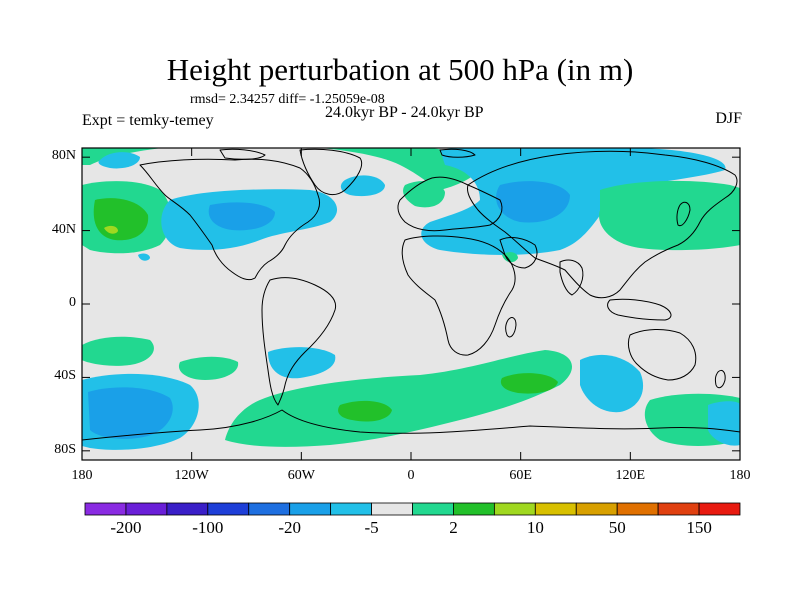 The image size is (800, 600). What do you see at coordinates (535, 527) in the screenshot?
I see `colorbar-label: 10` at bounding box center [535, 527].